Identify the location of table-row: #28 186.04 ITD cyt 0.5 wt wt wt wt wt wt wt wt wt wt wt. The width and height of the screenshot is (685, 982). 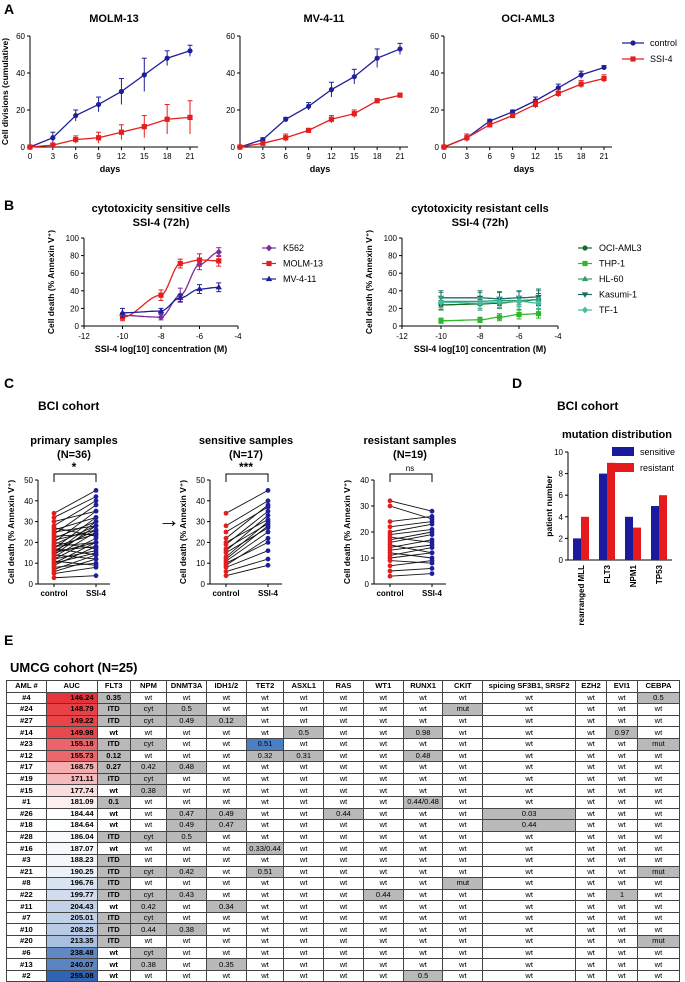
(343, 837).